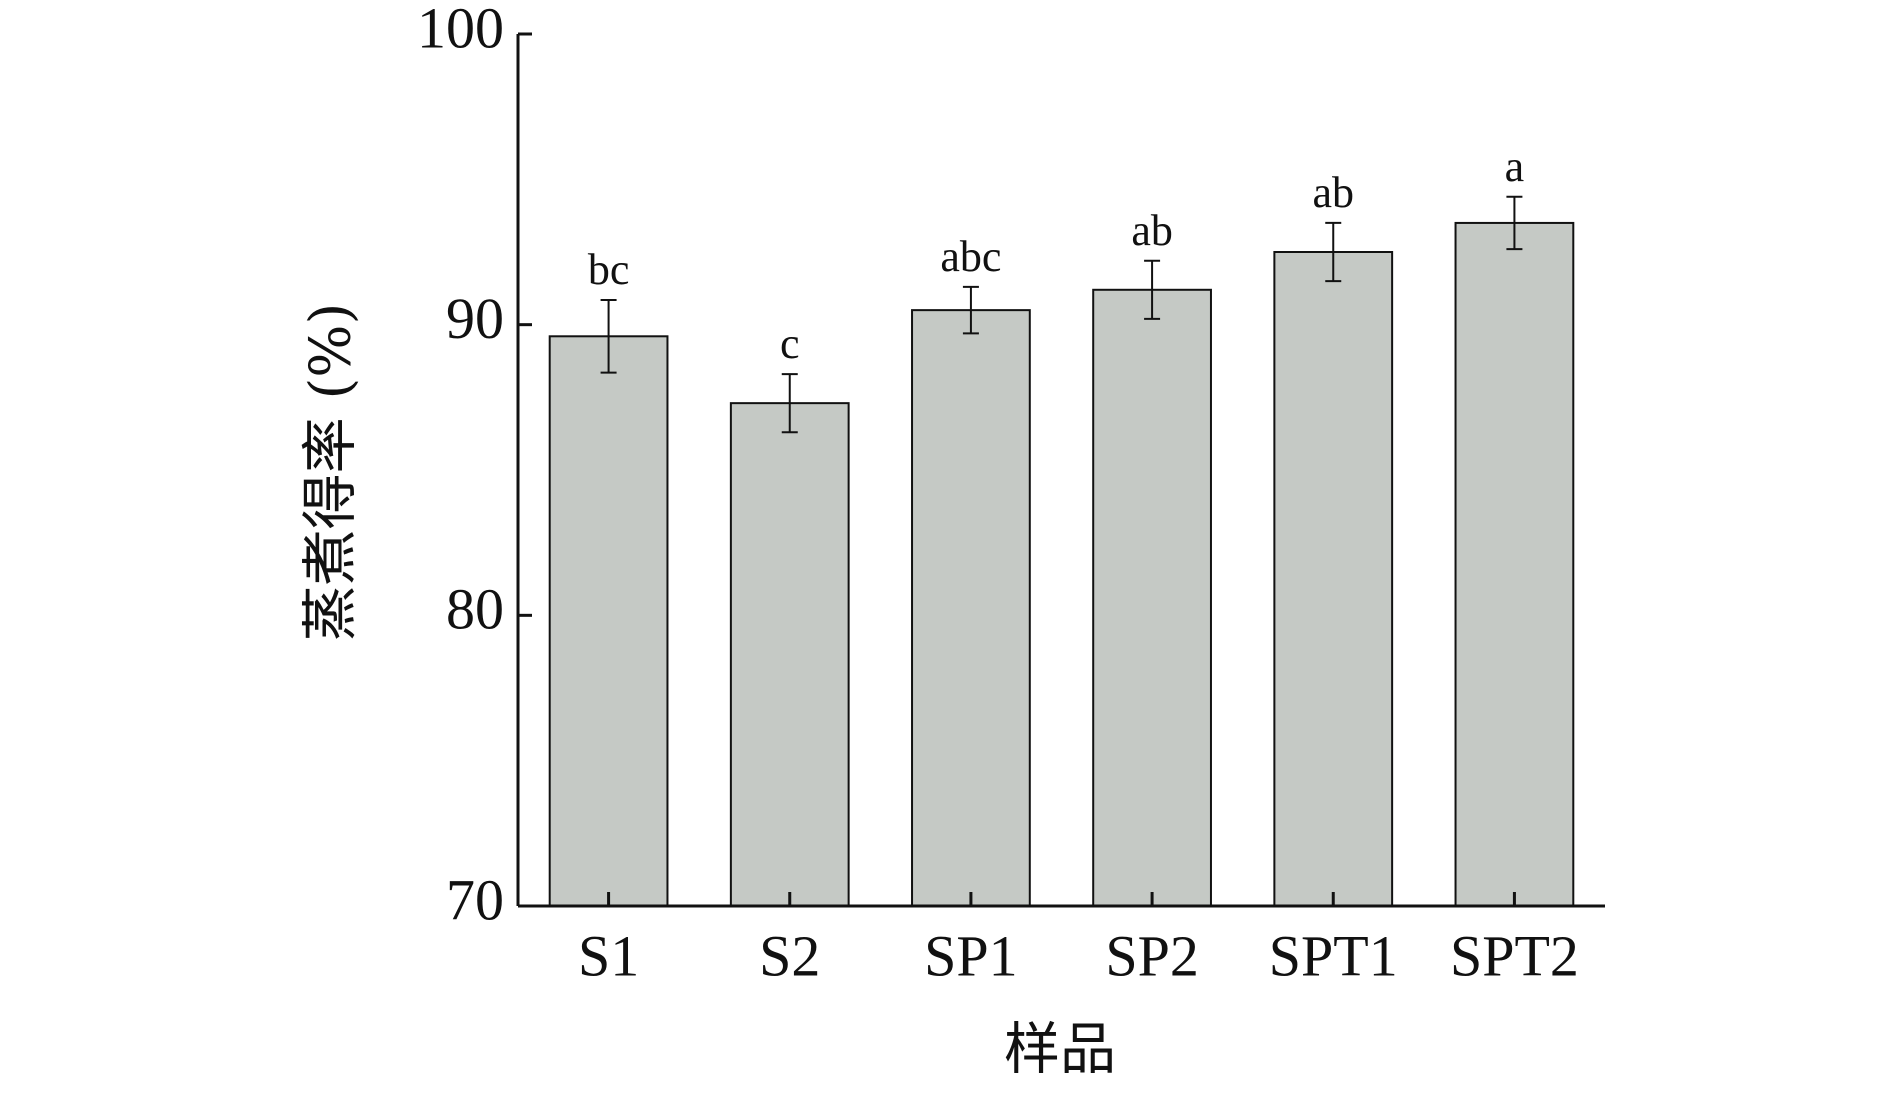 The height and width of the screenshot is (1094, 1890). I want to click on x-tick-label: S2, so click(789, 955).